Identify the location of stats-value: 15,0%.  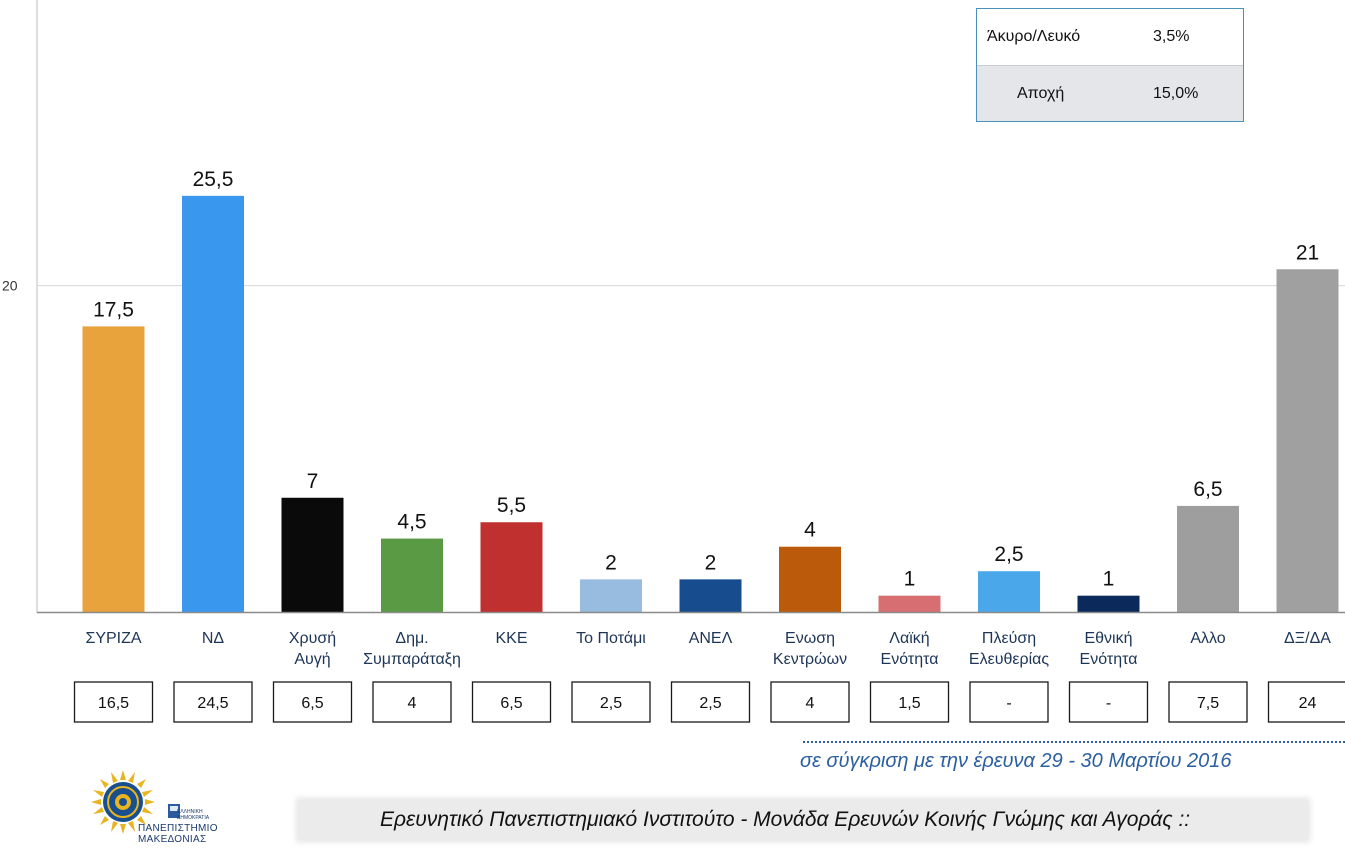
(1176, 93).